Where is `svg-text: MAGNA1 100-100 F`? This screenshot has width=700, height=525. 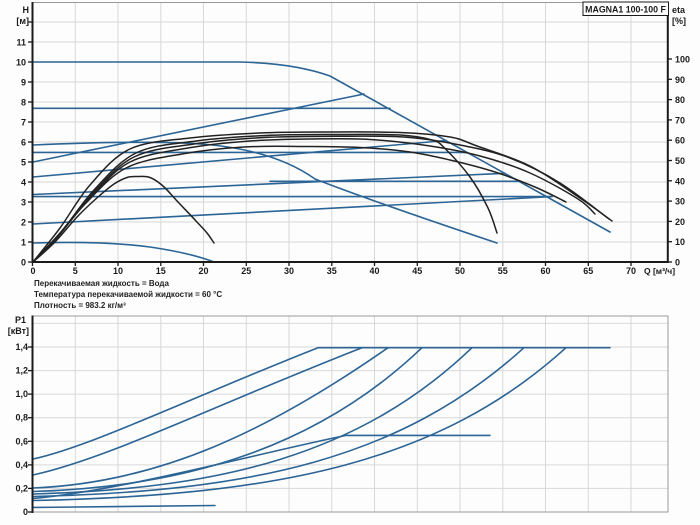 svg-text: MAGNA1 100-100 F is located at coordinates (625, 10).